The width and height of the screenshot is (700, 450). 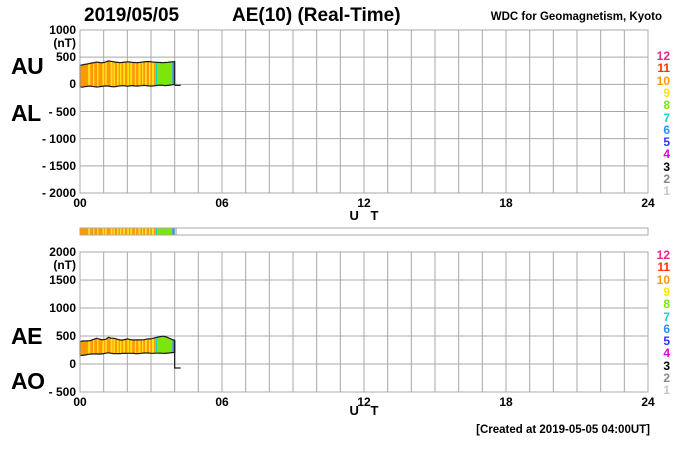 I want to click on created-timestamp: [Created at 2019-05-05 04:00UT], so click(x=563, y=430).